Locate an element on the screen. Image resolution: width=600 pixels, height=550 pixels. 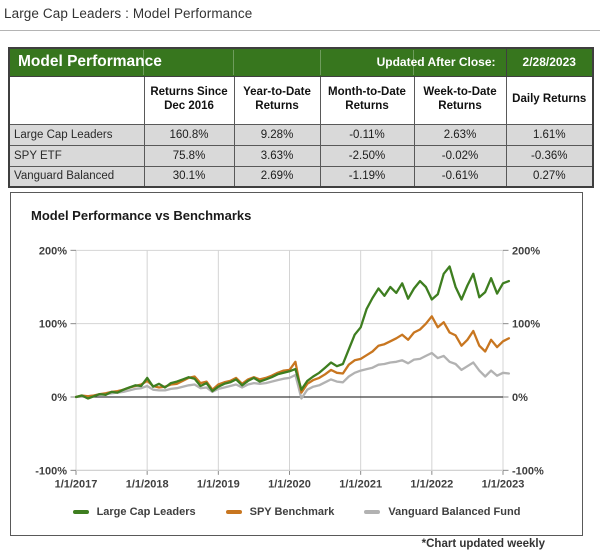
cell-value: 1.61% is located at coordinates (549, 134).